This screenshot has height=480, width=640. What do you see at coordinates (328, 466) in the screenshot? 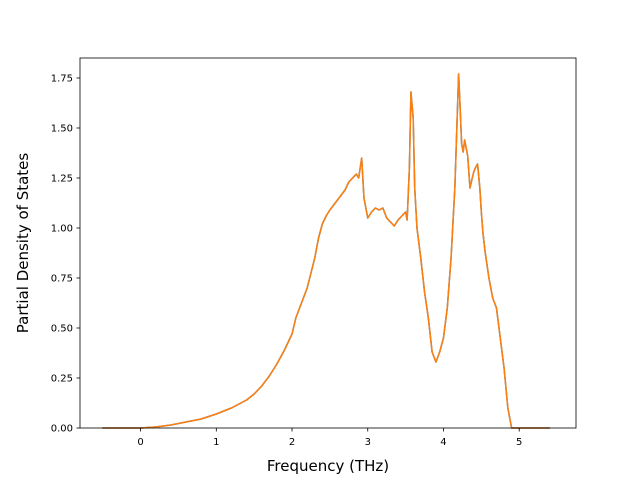
I see `x-axis-label: Frequency (THz)` at bounding box center [328, 466].